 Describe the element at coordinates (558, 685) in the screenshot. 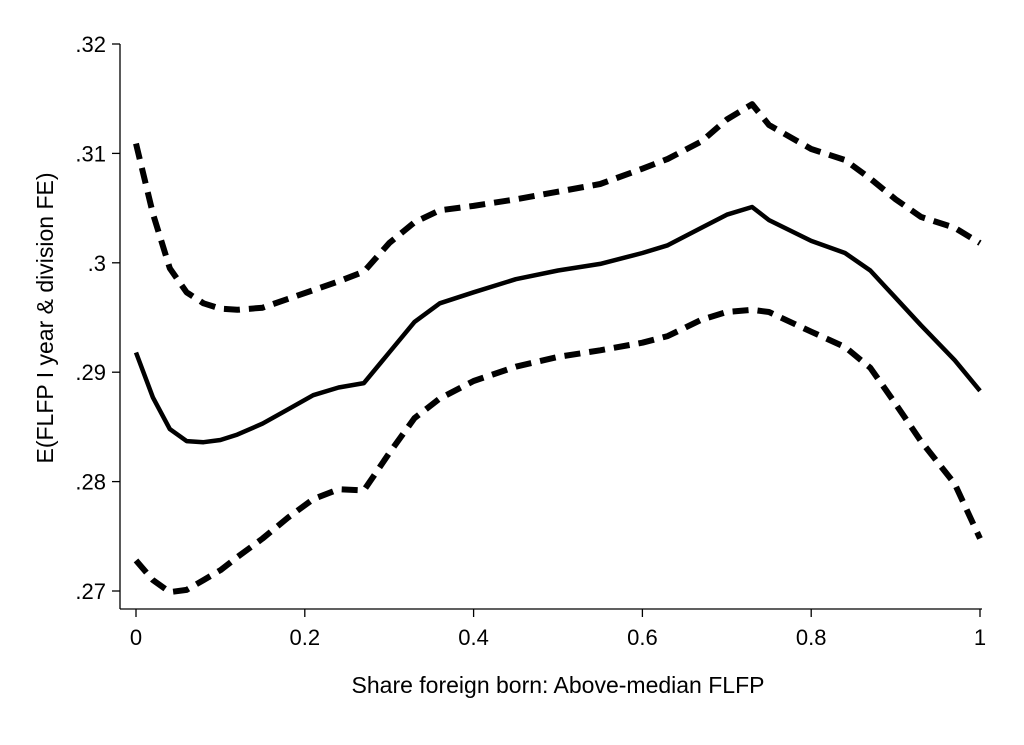

I see `x-axis-label: Share foreign born: Above-median FLFP` at that location.